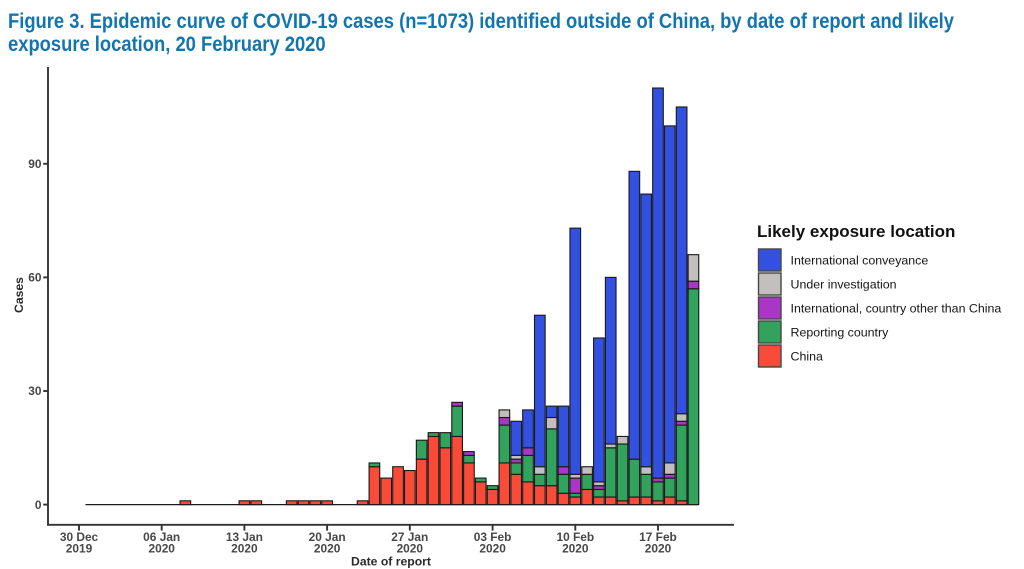 Image resolution: width=1024 pixels, height=569 pixels. I want to click on svg-text: 27 Jan, so click(409, 537).